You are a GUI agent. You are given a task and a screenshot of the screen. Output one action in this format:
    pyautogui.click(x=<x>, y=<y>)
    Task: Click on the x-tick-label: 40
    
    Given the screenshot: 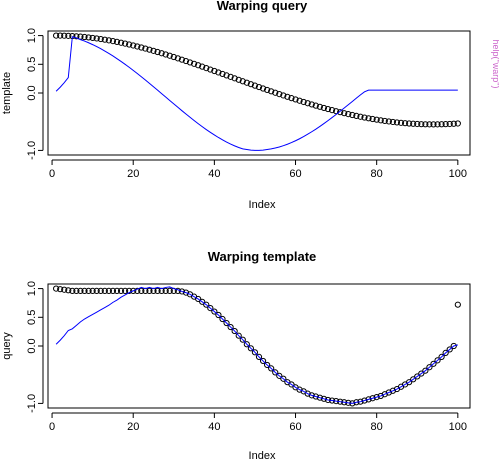 What is the action you would take?
    pyautogui.click(x=214, y=174)
    